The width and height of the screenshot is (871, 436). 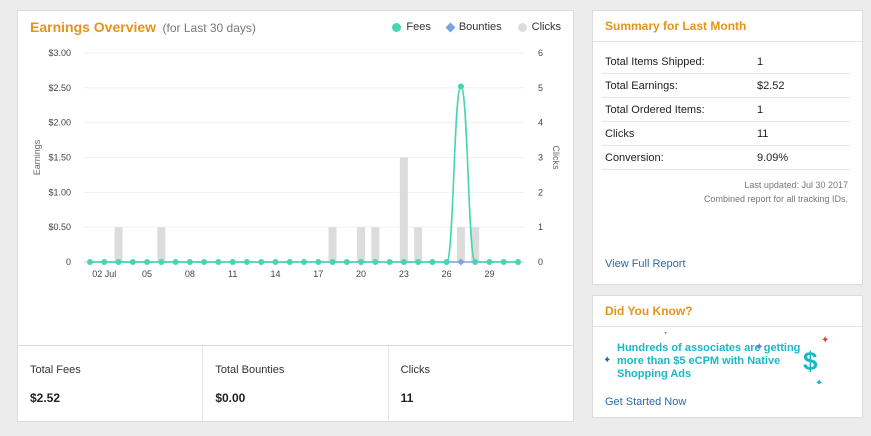 I want to click on summary-label: Total Ordered Items:, so click(x=655, y=109).